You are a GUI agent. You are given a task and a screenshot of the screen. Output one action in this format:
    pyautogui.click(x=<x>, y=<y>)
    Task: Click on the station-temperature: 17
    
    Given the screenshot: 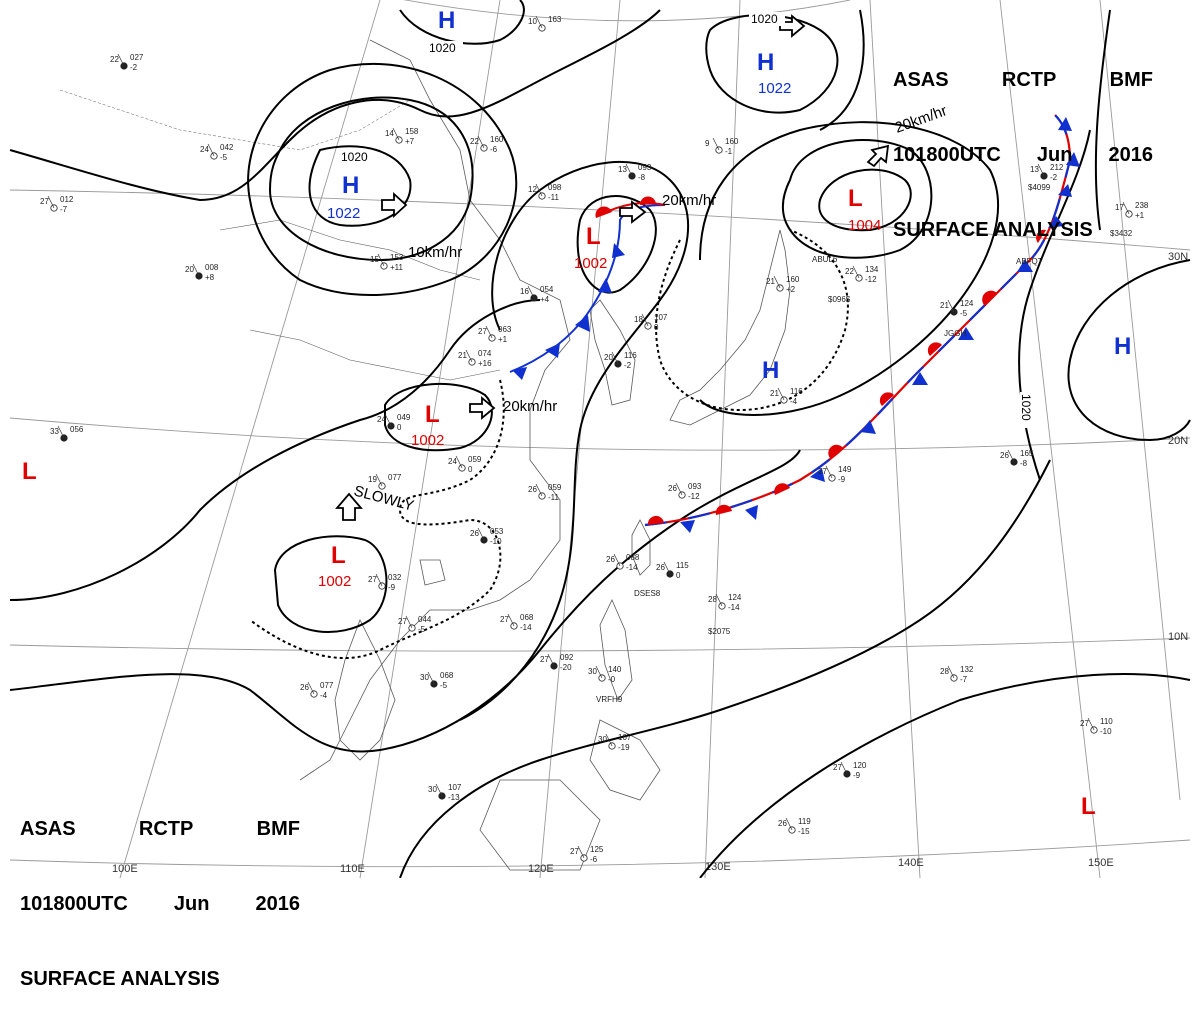 What is the action you would take?
    pyautogui.click(x=1119, y=207)
    